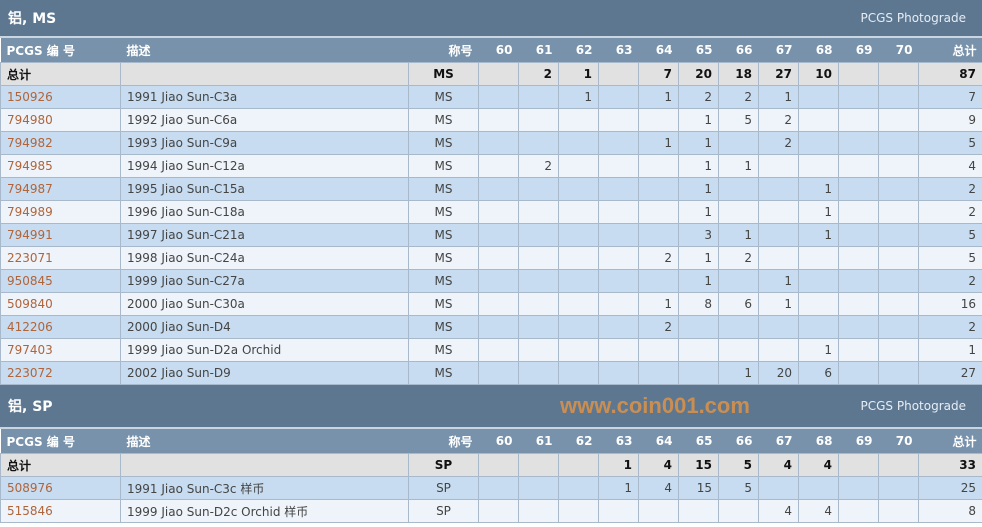 This screenshot has width=982, height=527. Describe the element at coordinates (950, 74) in the screenshot. I see `total-count: 87` at that location.